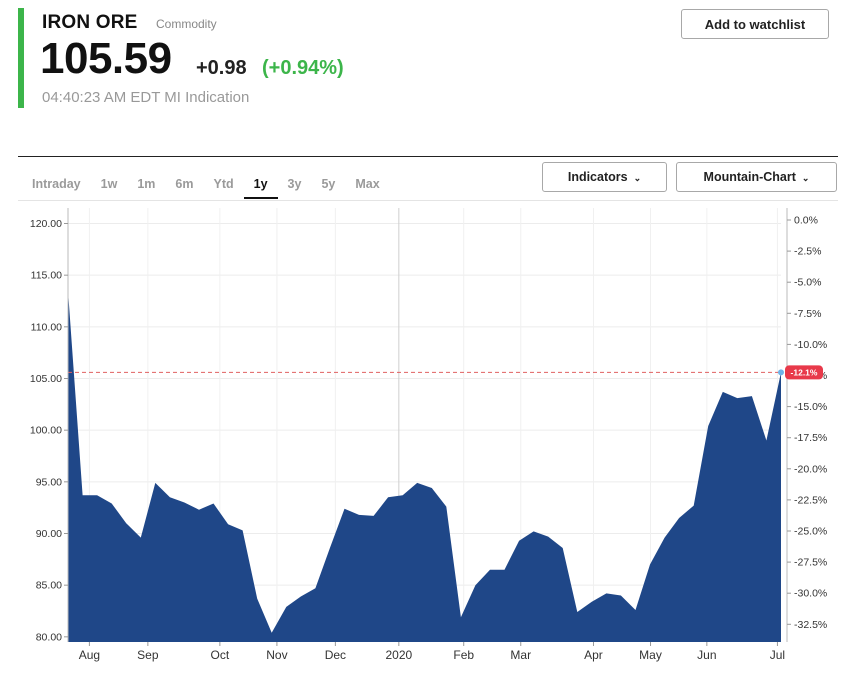  What do you see at coordinates (807, 252) in the screenshot?
I see `y-right-tick-label: -2.5%` at bounding box center [807, 252].